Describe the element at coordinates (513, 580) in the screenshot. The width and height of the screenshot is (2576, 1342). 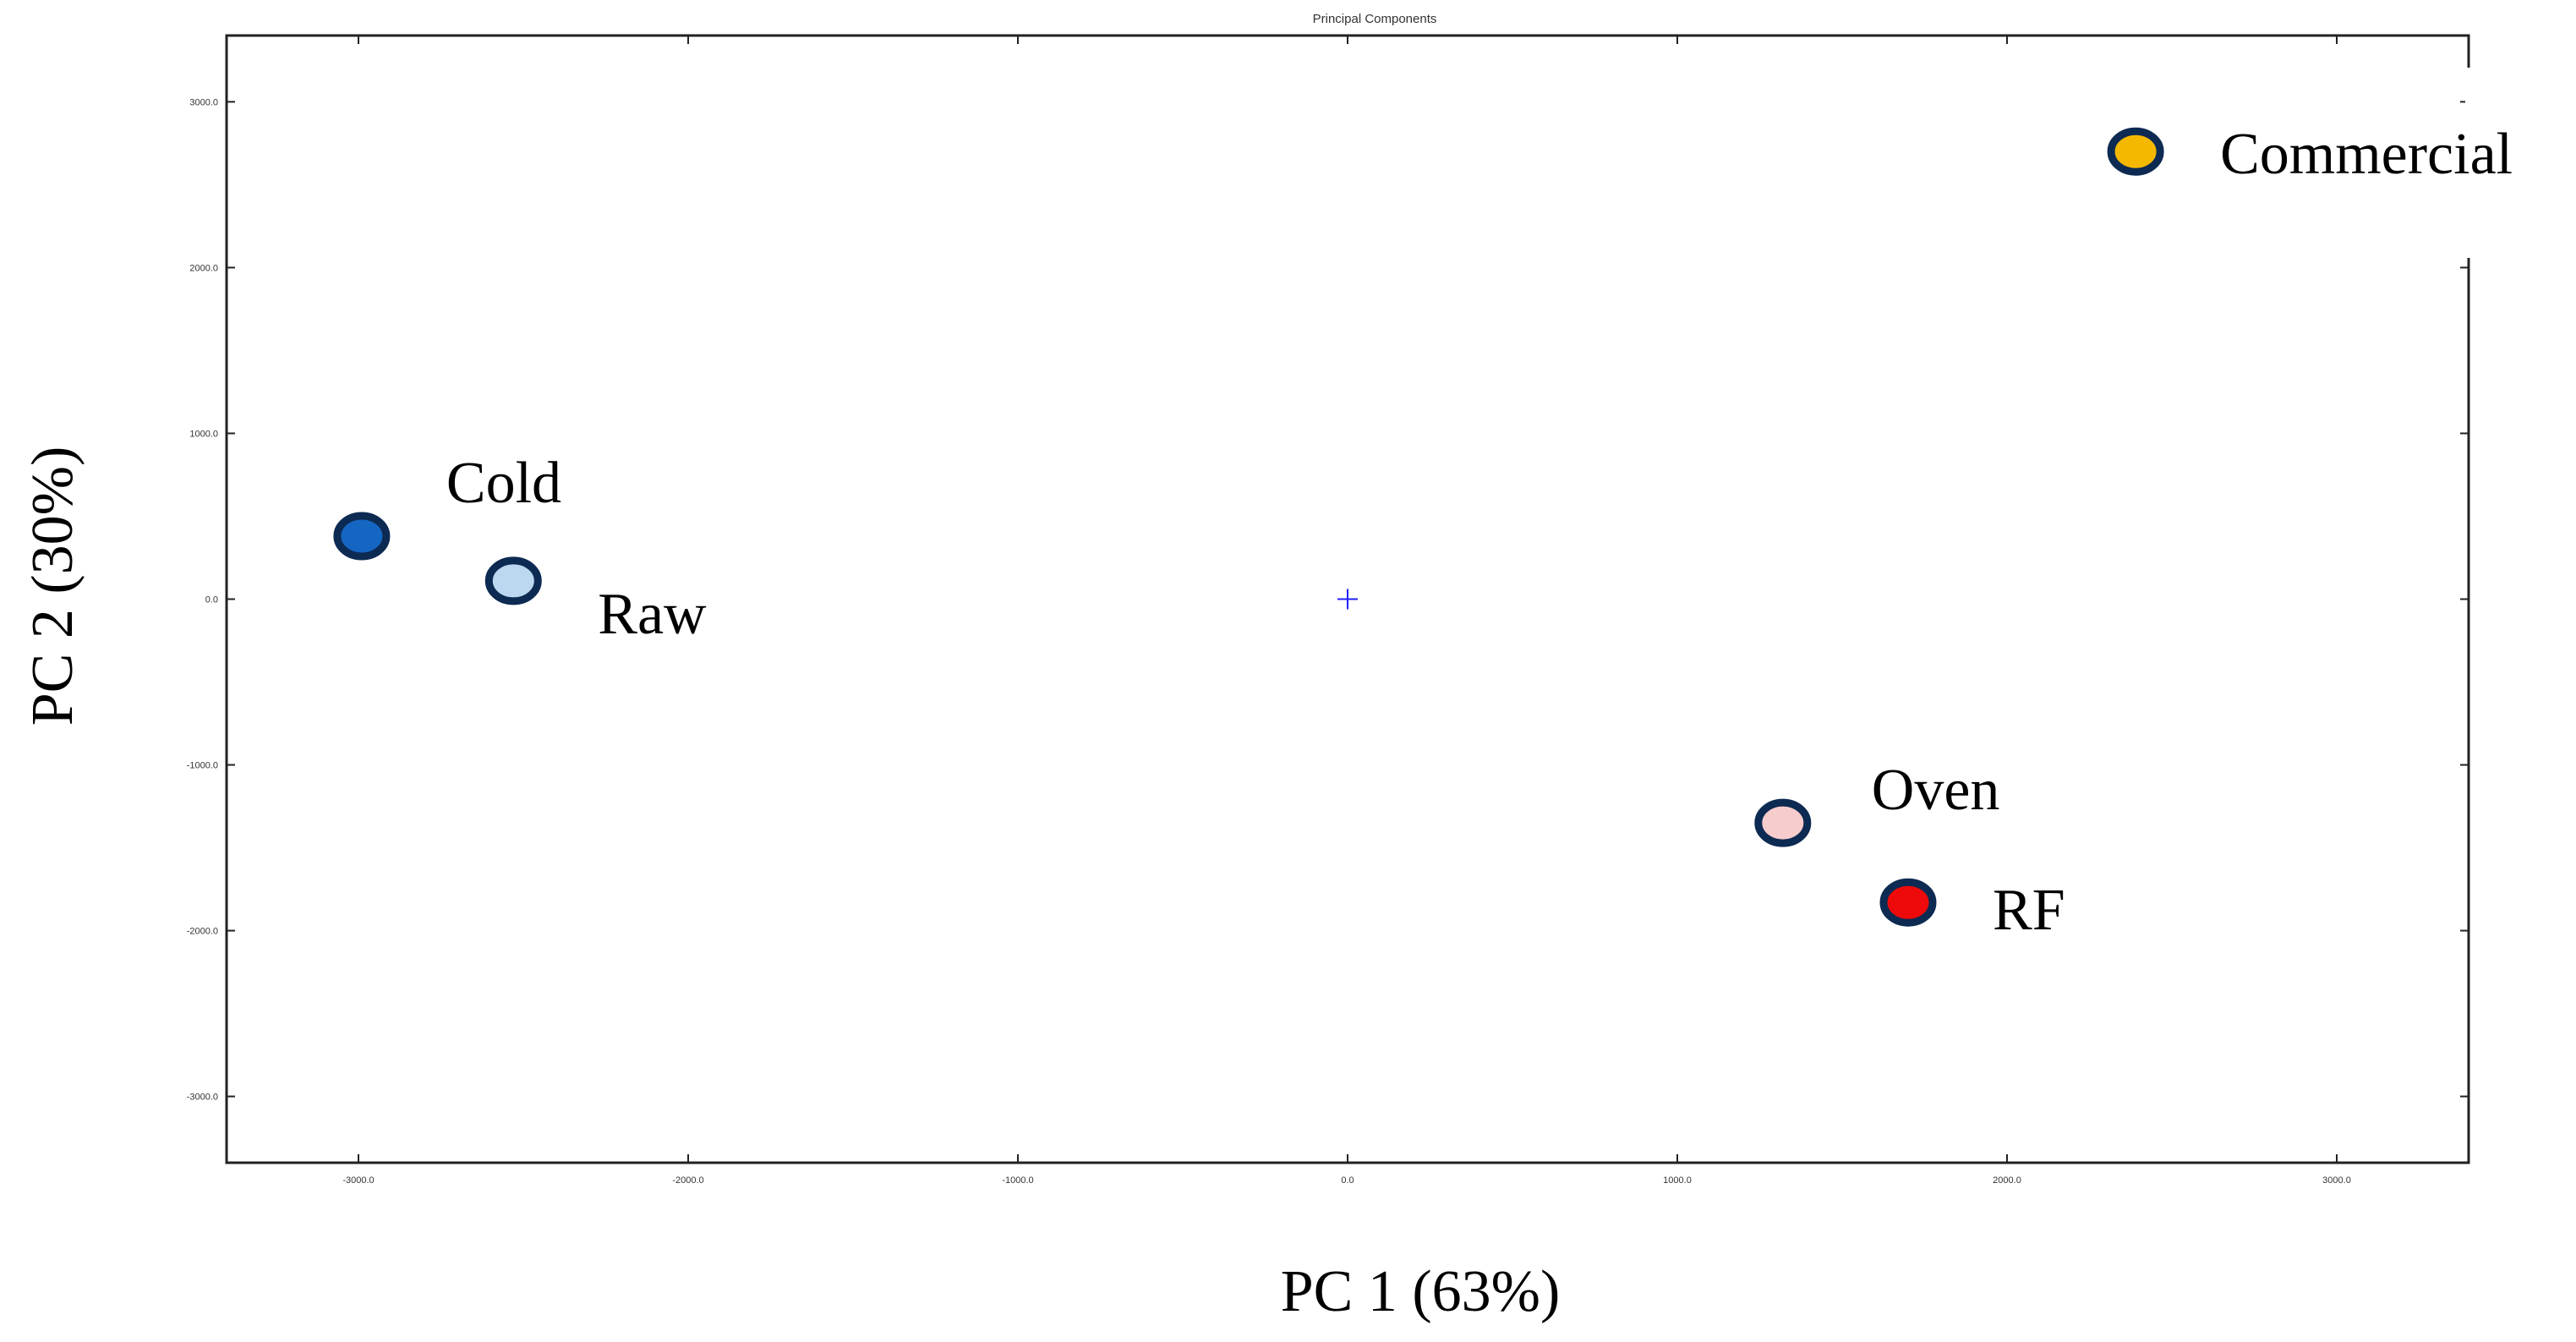
I see `data-point-raw` at that location.